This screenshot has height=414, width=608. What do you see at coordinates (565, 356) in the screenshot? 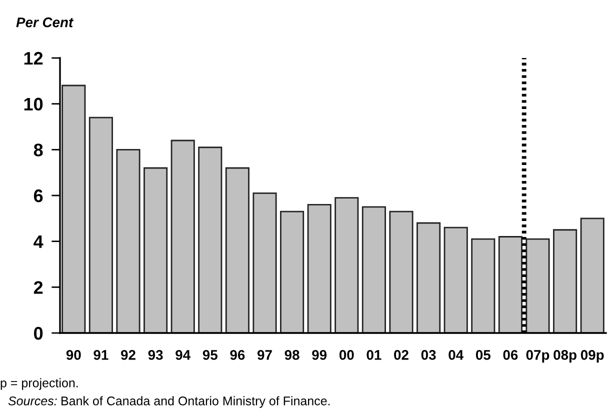
I see `x-tick-label: 08p` at bounding box center [565, 356].